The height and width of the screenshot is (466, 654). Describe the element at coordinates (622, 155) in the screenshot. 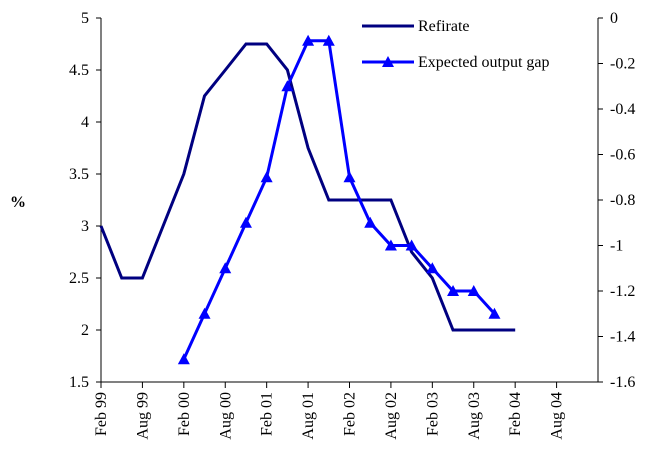

I see `y-right-tick-label: -0.6` at that location.